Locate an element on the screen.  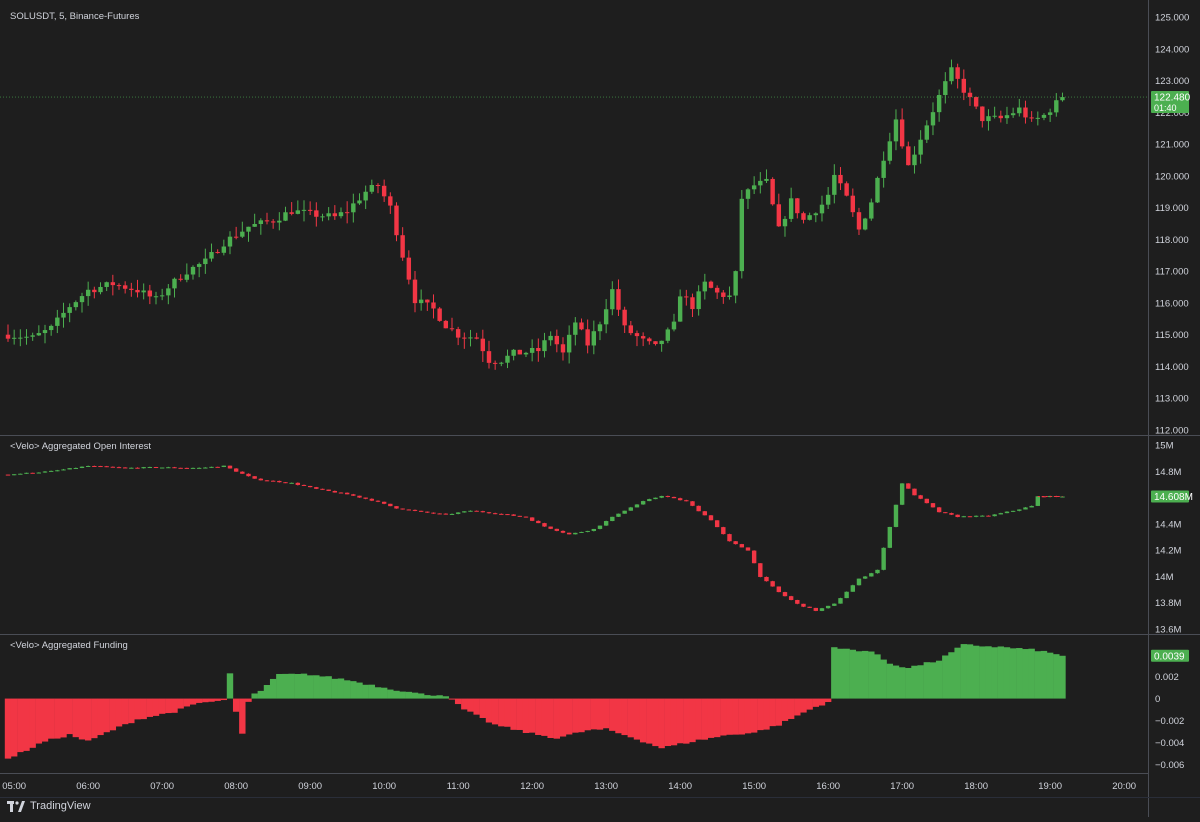
price-last-value-countdown: 01:40 is located at coordinates (1165, 108).